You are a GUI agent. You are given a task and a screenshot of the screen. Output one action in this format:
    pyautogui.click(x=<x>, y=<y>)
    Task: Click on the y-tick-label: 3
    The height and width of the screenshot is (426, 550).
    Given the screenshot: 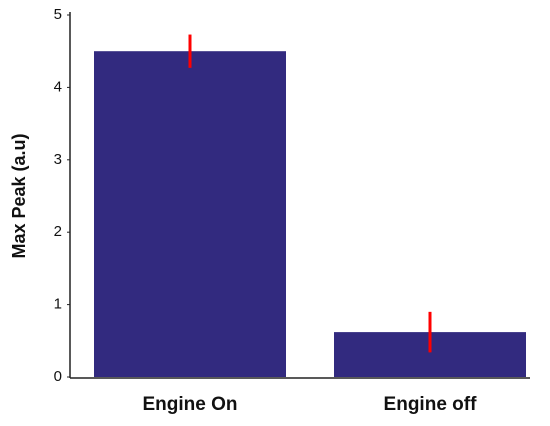 What is the action you would take?
    pyautogui.click(x=58, y=159)
    